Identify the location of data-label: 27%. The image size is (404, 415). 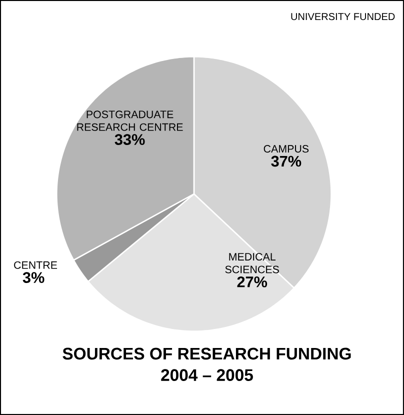
(252, 282).